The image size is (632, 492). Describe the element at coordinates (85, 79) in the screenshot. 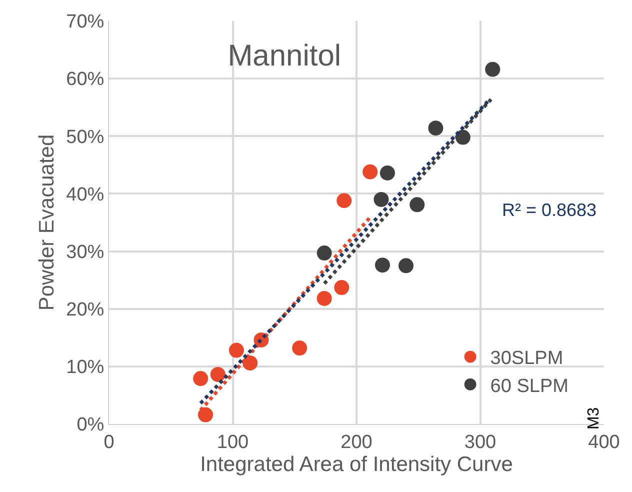

I see `y-tick-label: 60%` at that location.